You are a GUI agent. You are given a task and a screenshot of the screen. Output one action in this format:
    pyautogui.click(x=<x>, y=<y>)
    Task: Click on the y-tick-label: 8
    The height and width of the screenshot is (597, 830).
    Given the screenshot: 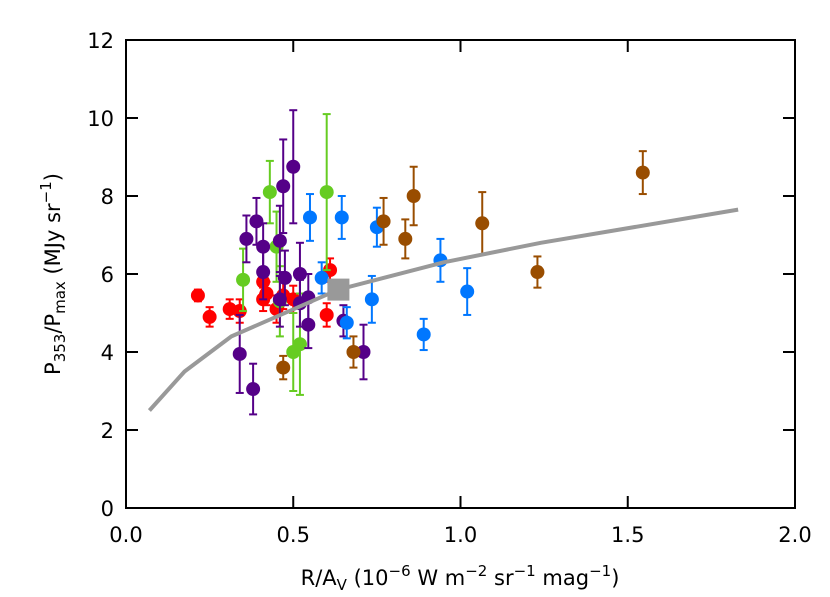 What is the action you would take?
    pyautogui.click(x=107, y=197)
    